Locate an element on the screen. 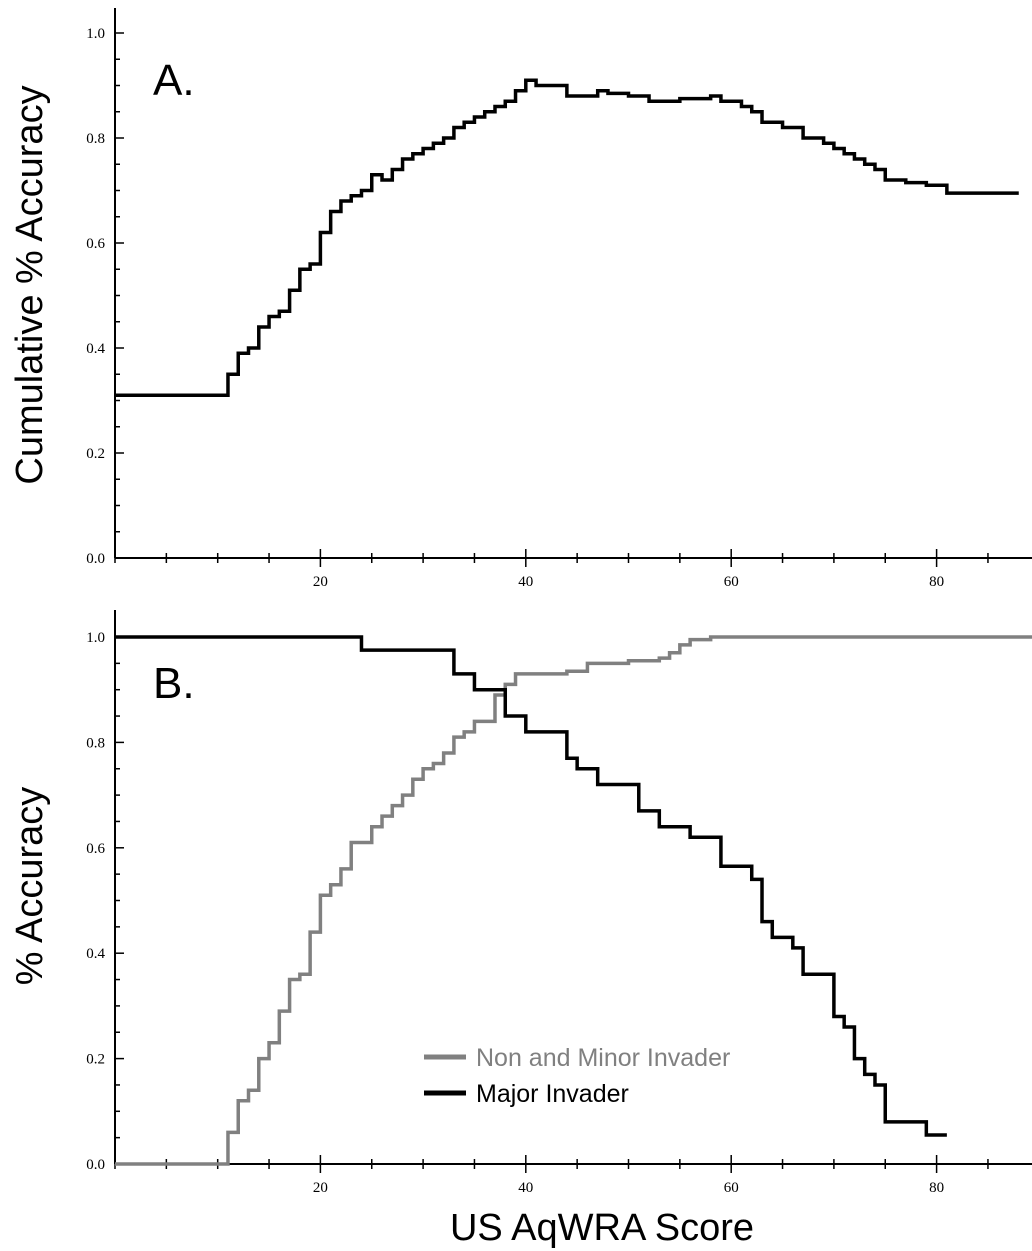  legend-label-major: Major Invader is located at coordinates (552, 1094).